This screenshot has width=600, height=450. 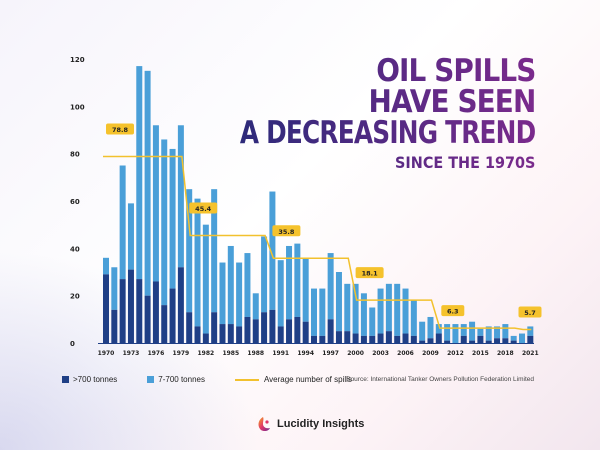 I want to click on x-tick-label: 2009, so click(x=430, y=353).